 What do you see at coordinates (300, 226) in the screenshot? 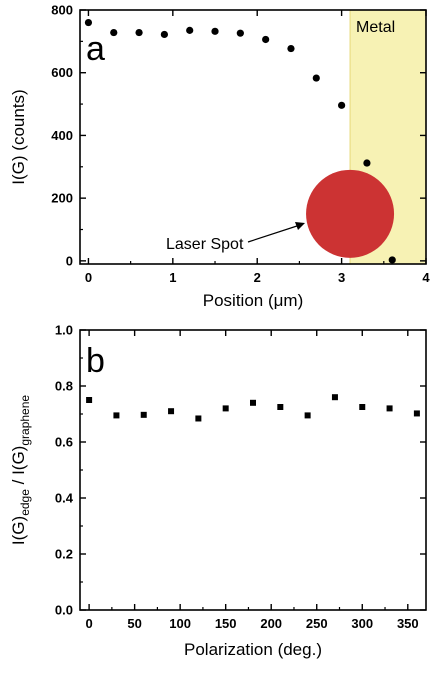
I see `laser-spot-arrowhead` at bounding box center [300, 226].